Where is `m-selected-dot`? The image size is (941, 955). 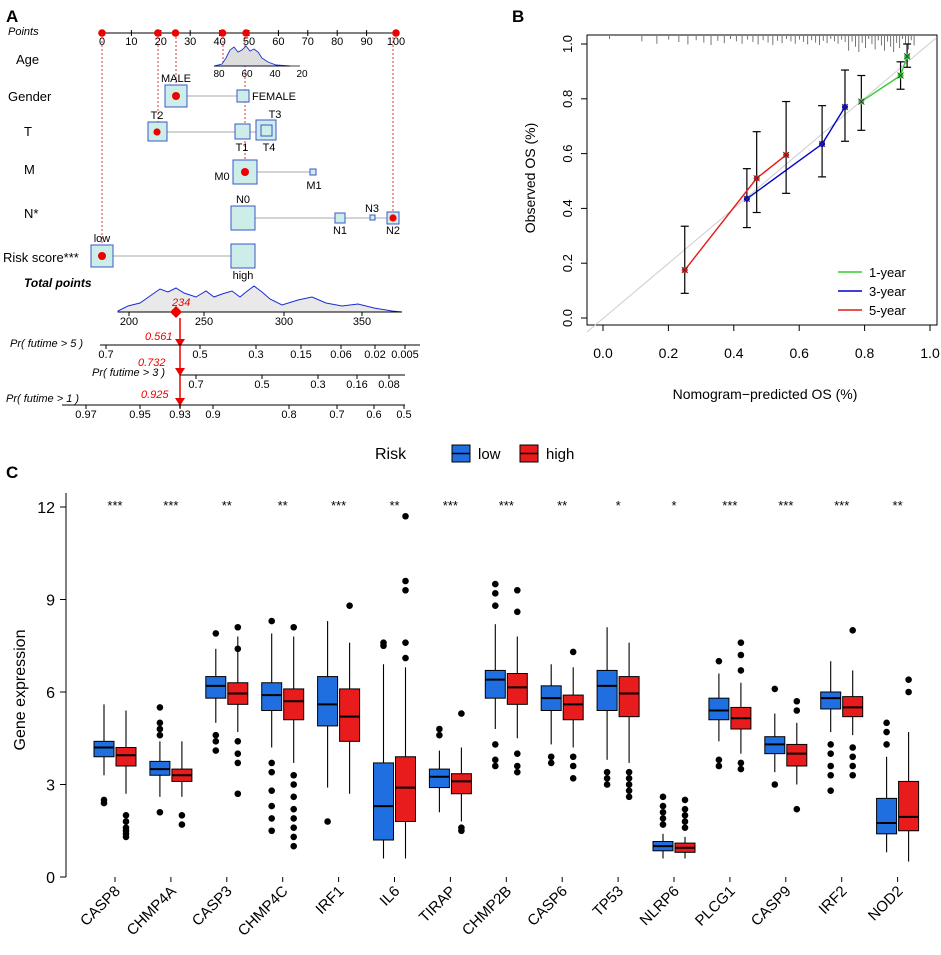 m-selected-dot is located at coordinates (245, 172).